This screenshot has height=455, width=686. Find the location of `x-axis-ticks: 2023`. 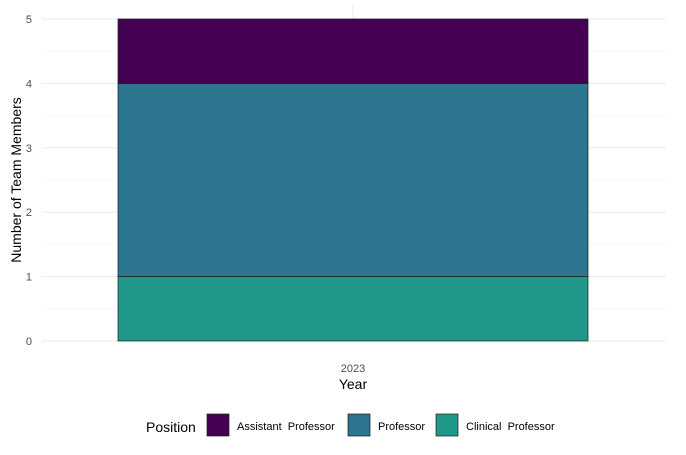

x-axis-ticks: 2023 is located at coordinates (353, 369).